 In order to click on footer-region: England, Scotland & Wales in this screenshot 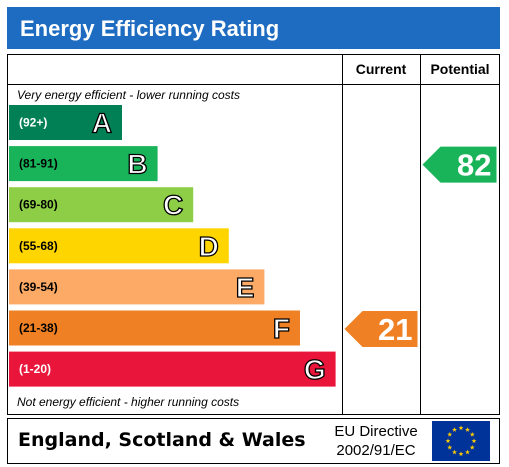, I will do `click(162, 440)`.